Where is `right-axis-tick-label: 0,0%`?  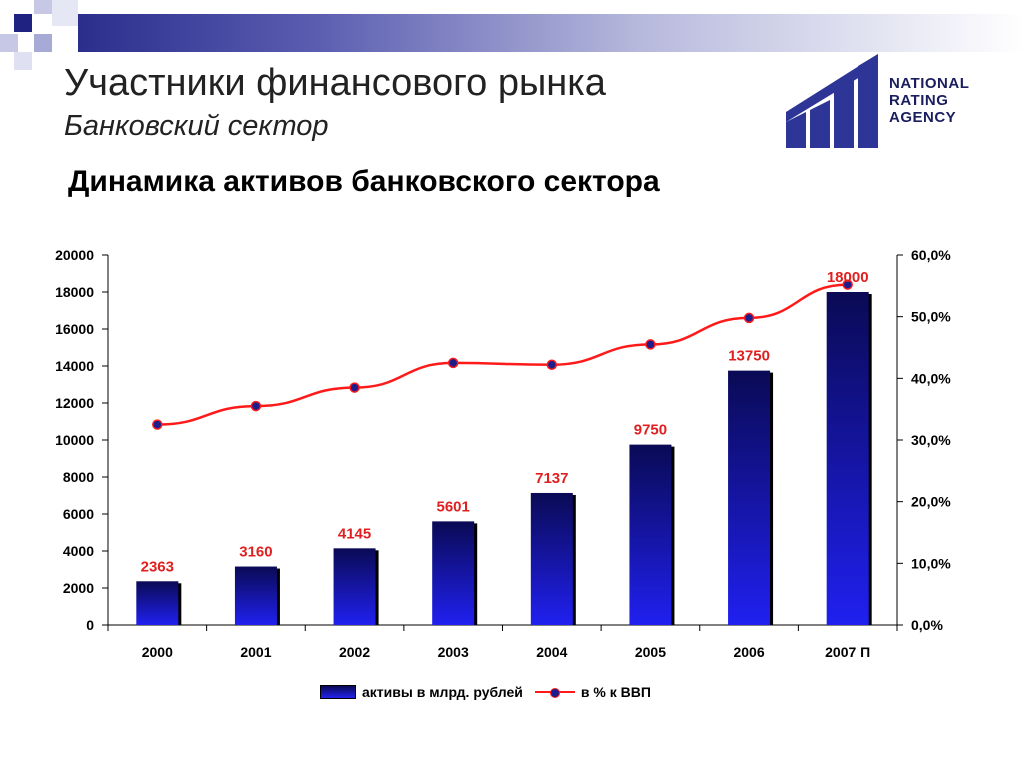 right-axis-tick-label: 0,0% is located at coordinates (927, 625).